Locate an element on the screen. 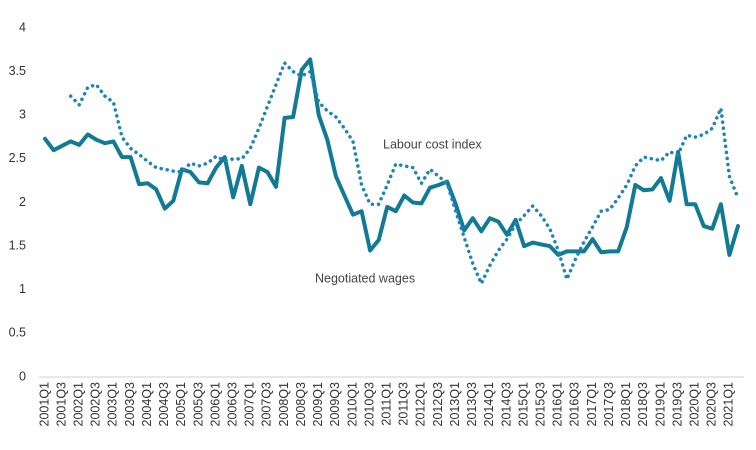 This screenshot has width=756, height=450. x-tick-label: 2019Q3 is located at coordinates (677, 404).